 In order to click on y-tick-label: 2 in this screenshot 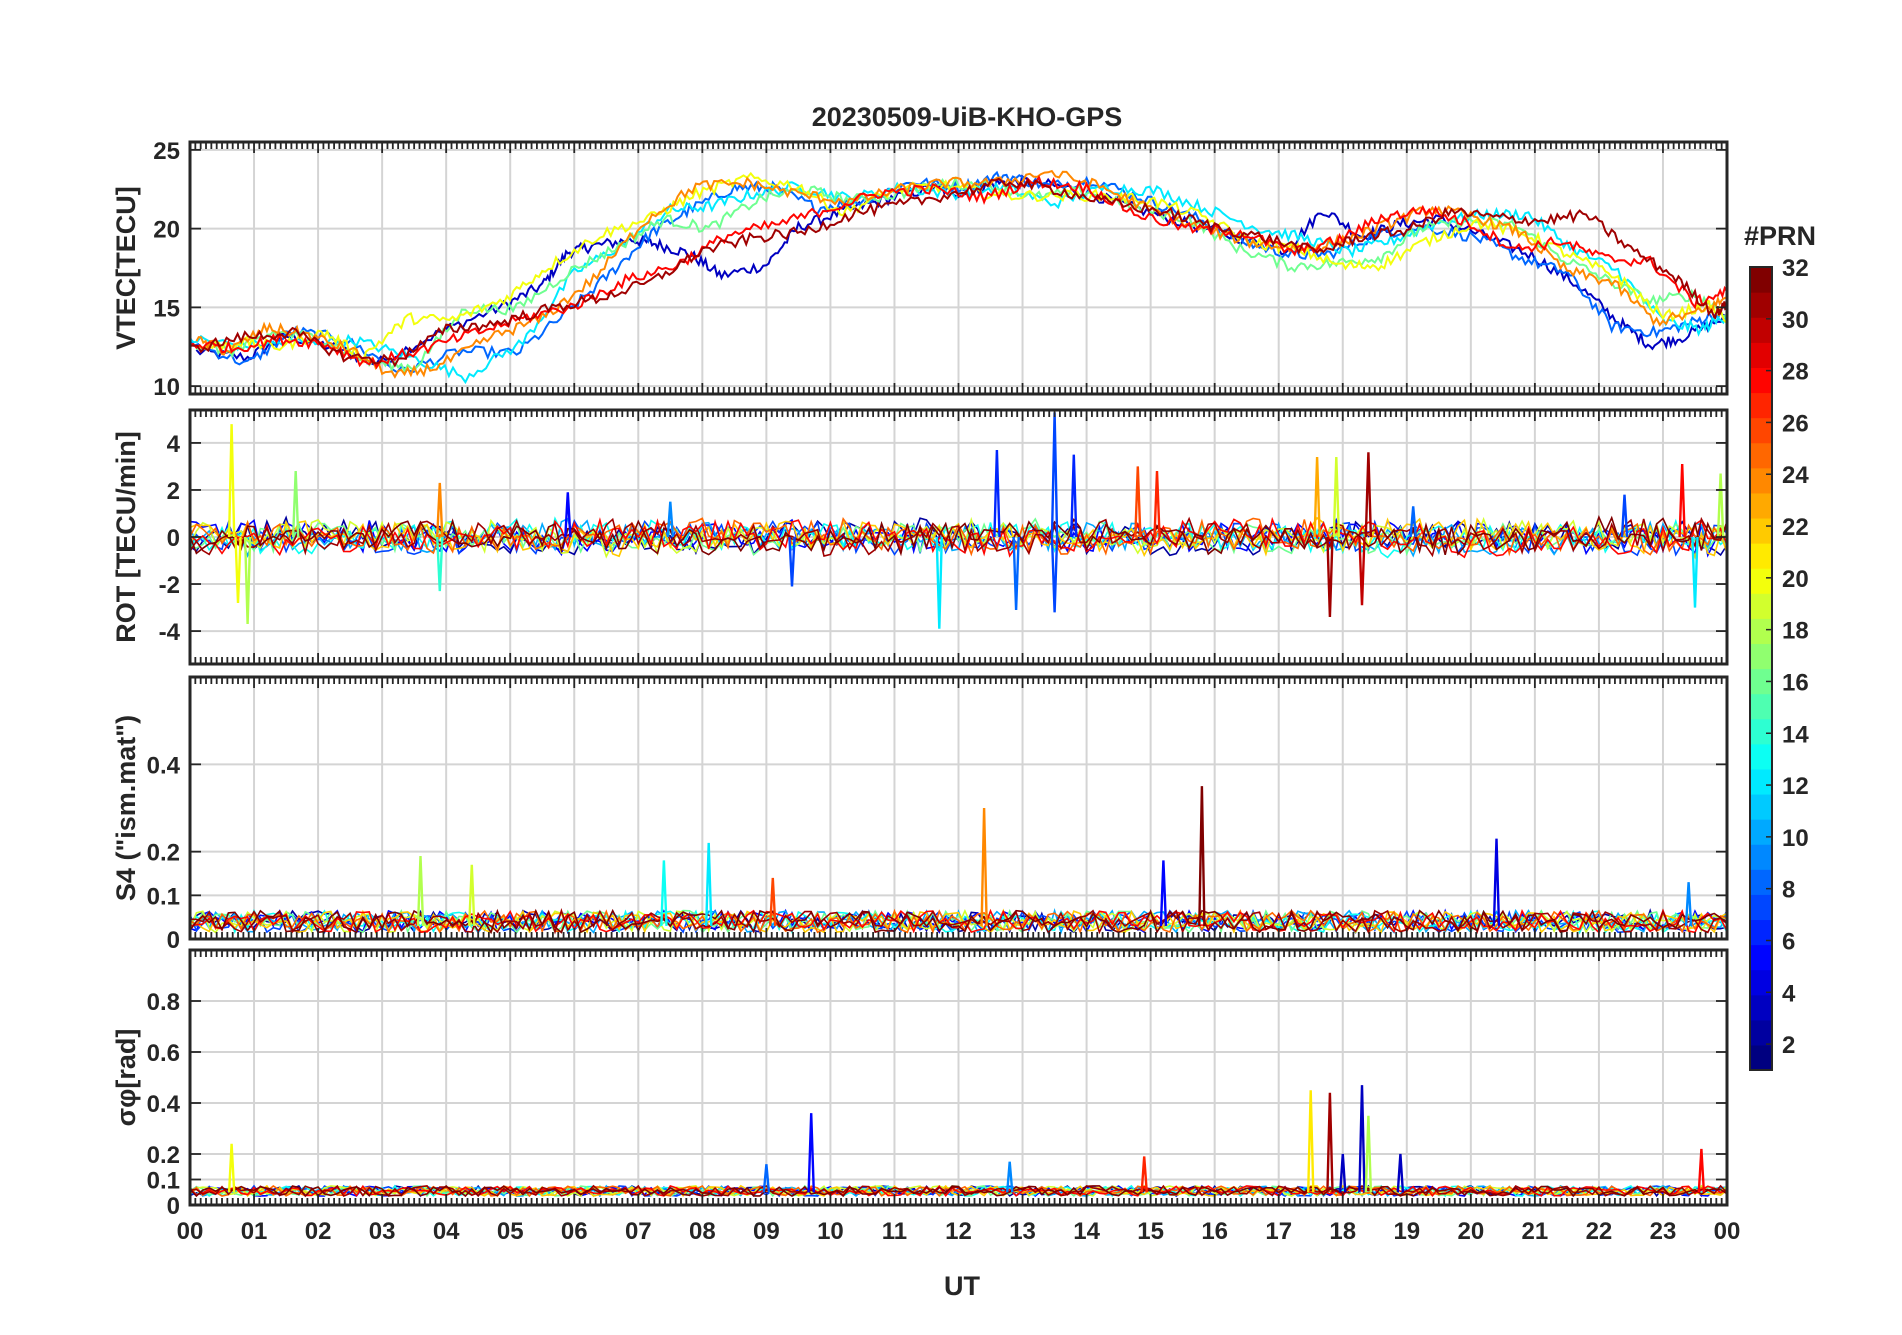, I will do `click(173, 491)`.